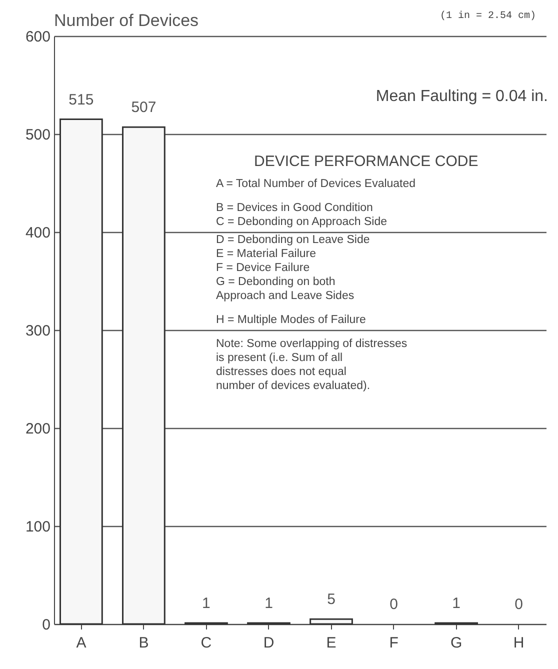 The image size is (558, 669). I want to click on y-tick-label: 200, so click(37, 429).